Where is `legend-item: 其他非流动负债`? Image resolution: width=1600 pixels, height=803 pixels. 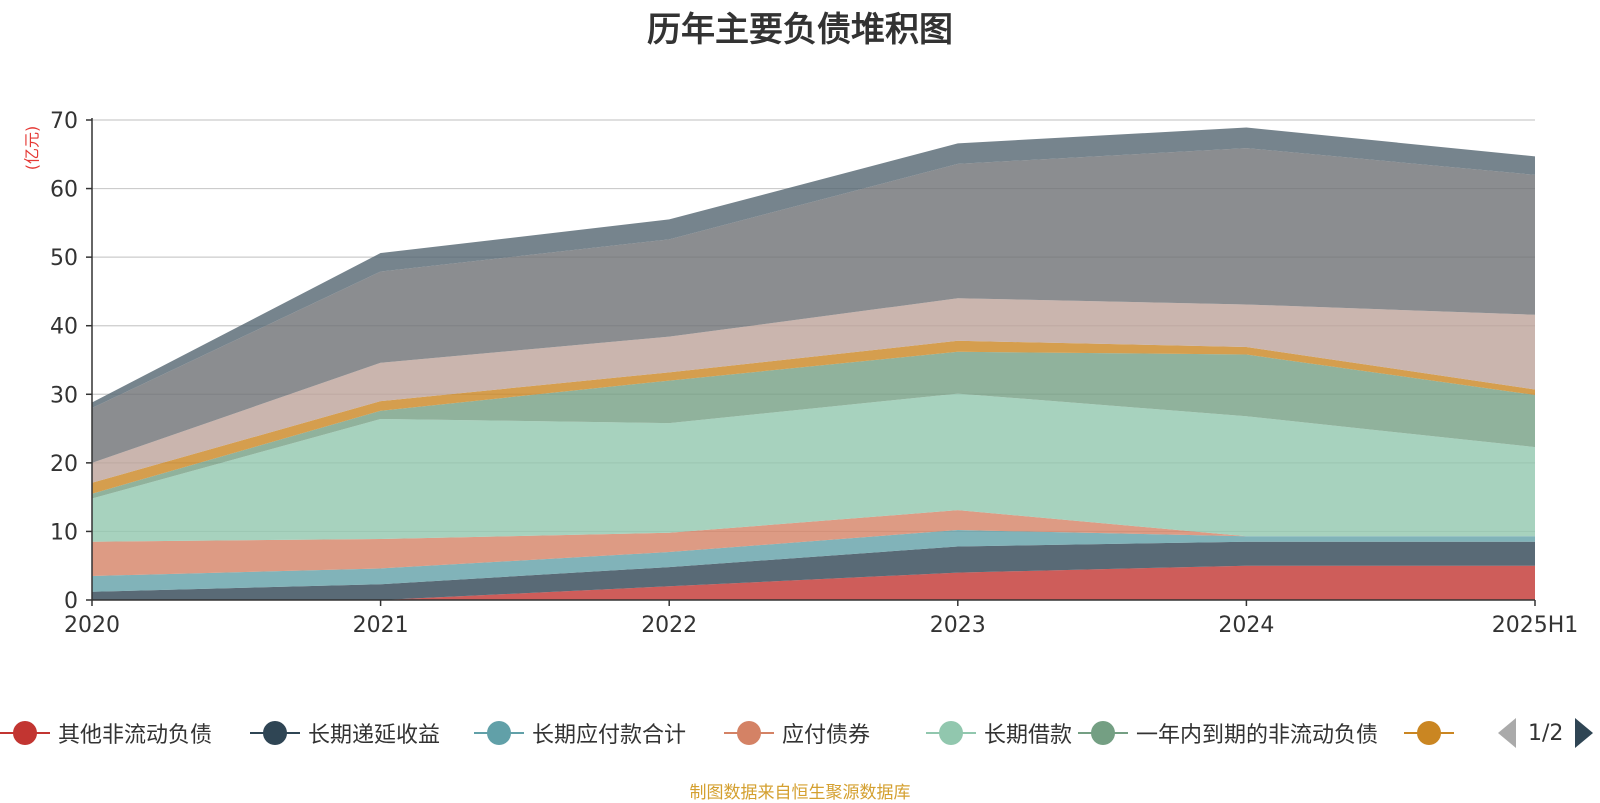
legend-item: 其他非流动负债 is located at coordinates (106, 733).